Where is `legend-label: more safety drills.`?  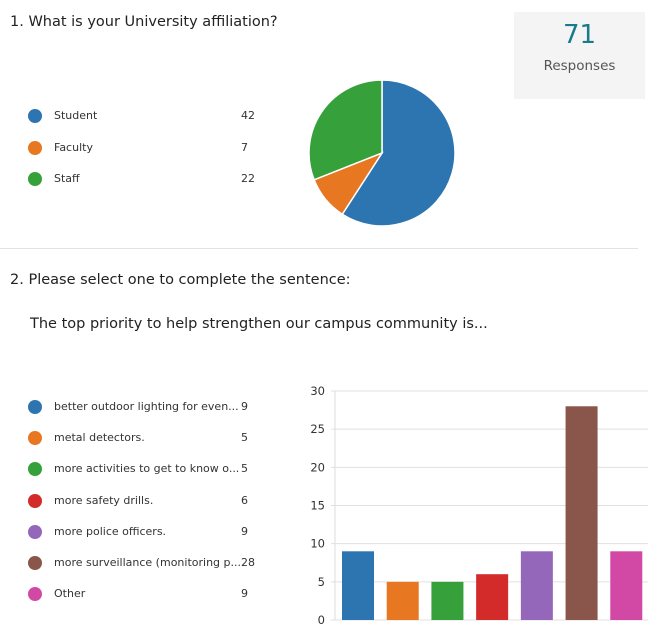
legend-label: more safety drills. is located at coordinates (104, 500).